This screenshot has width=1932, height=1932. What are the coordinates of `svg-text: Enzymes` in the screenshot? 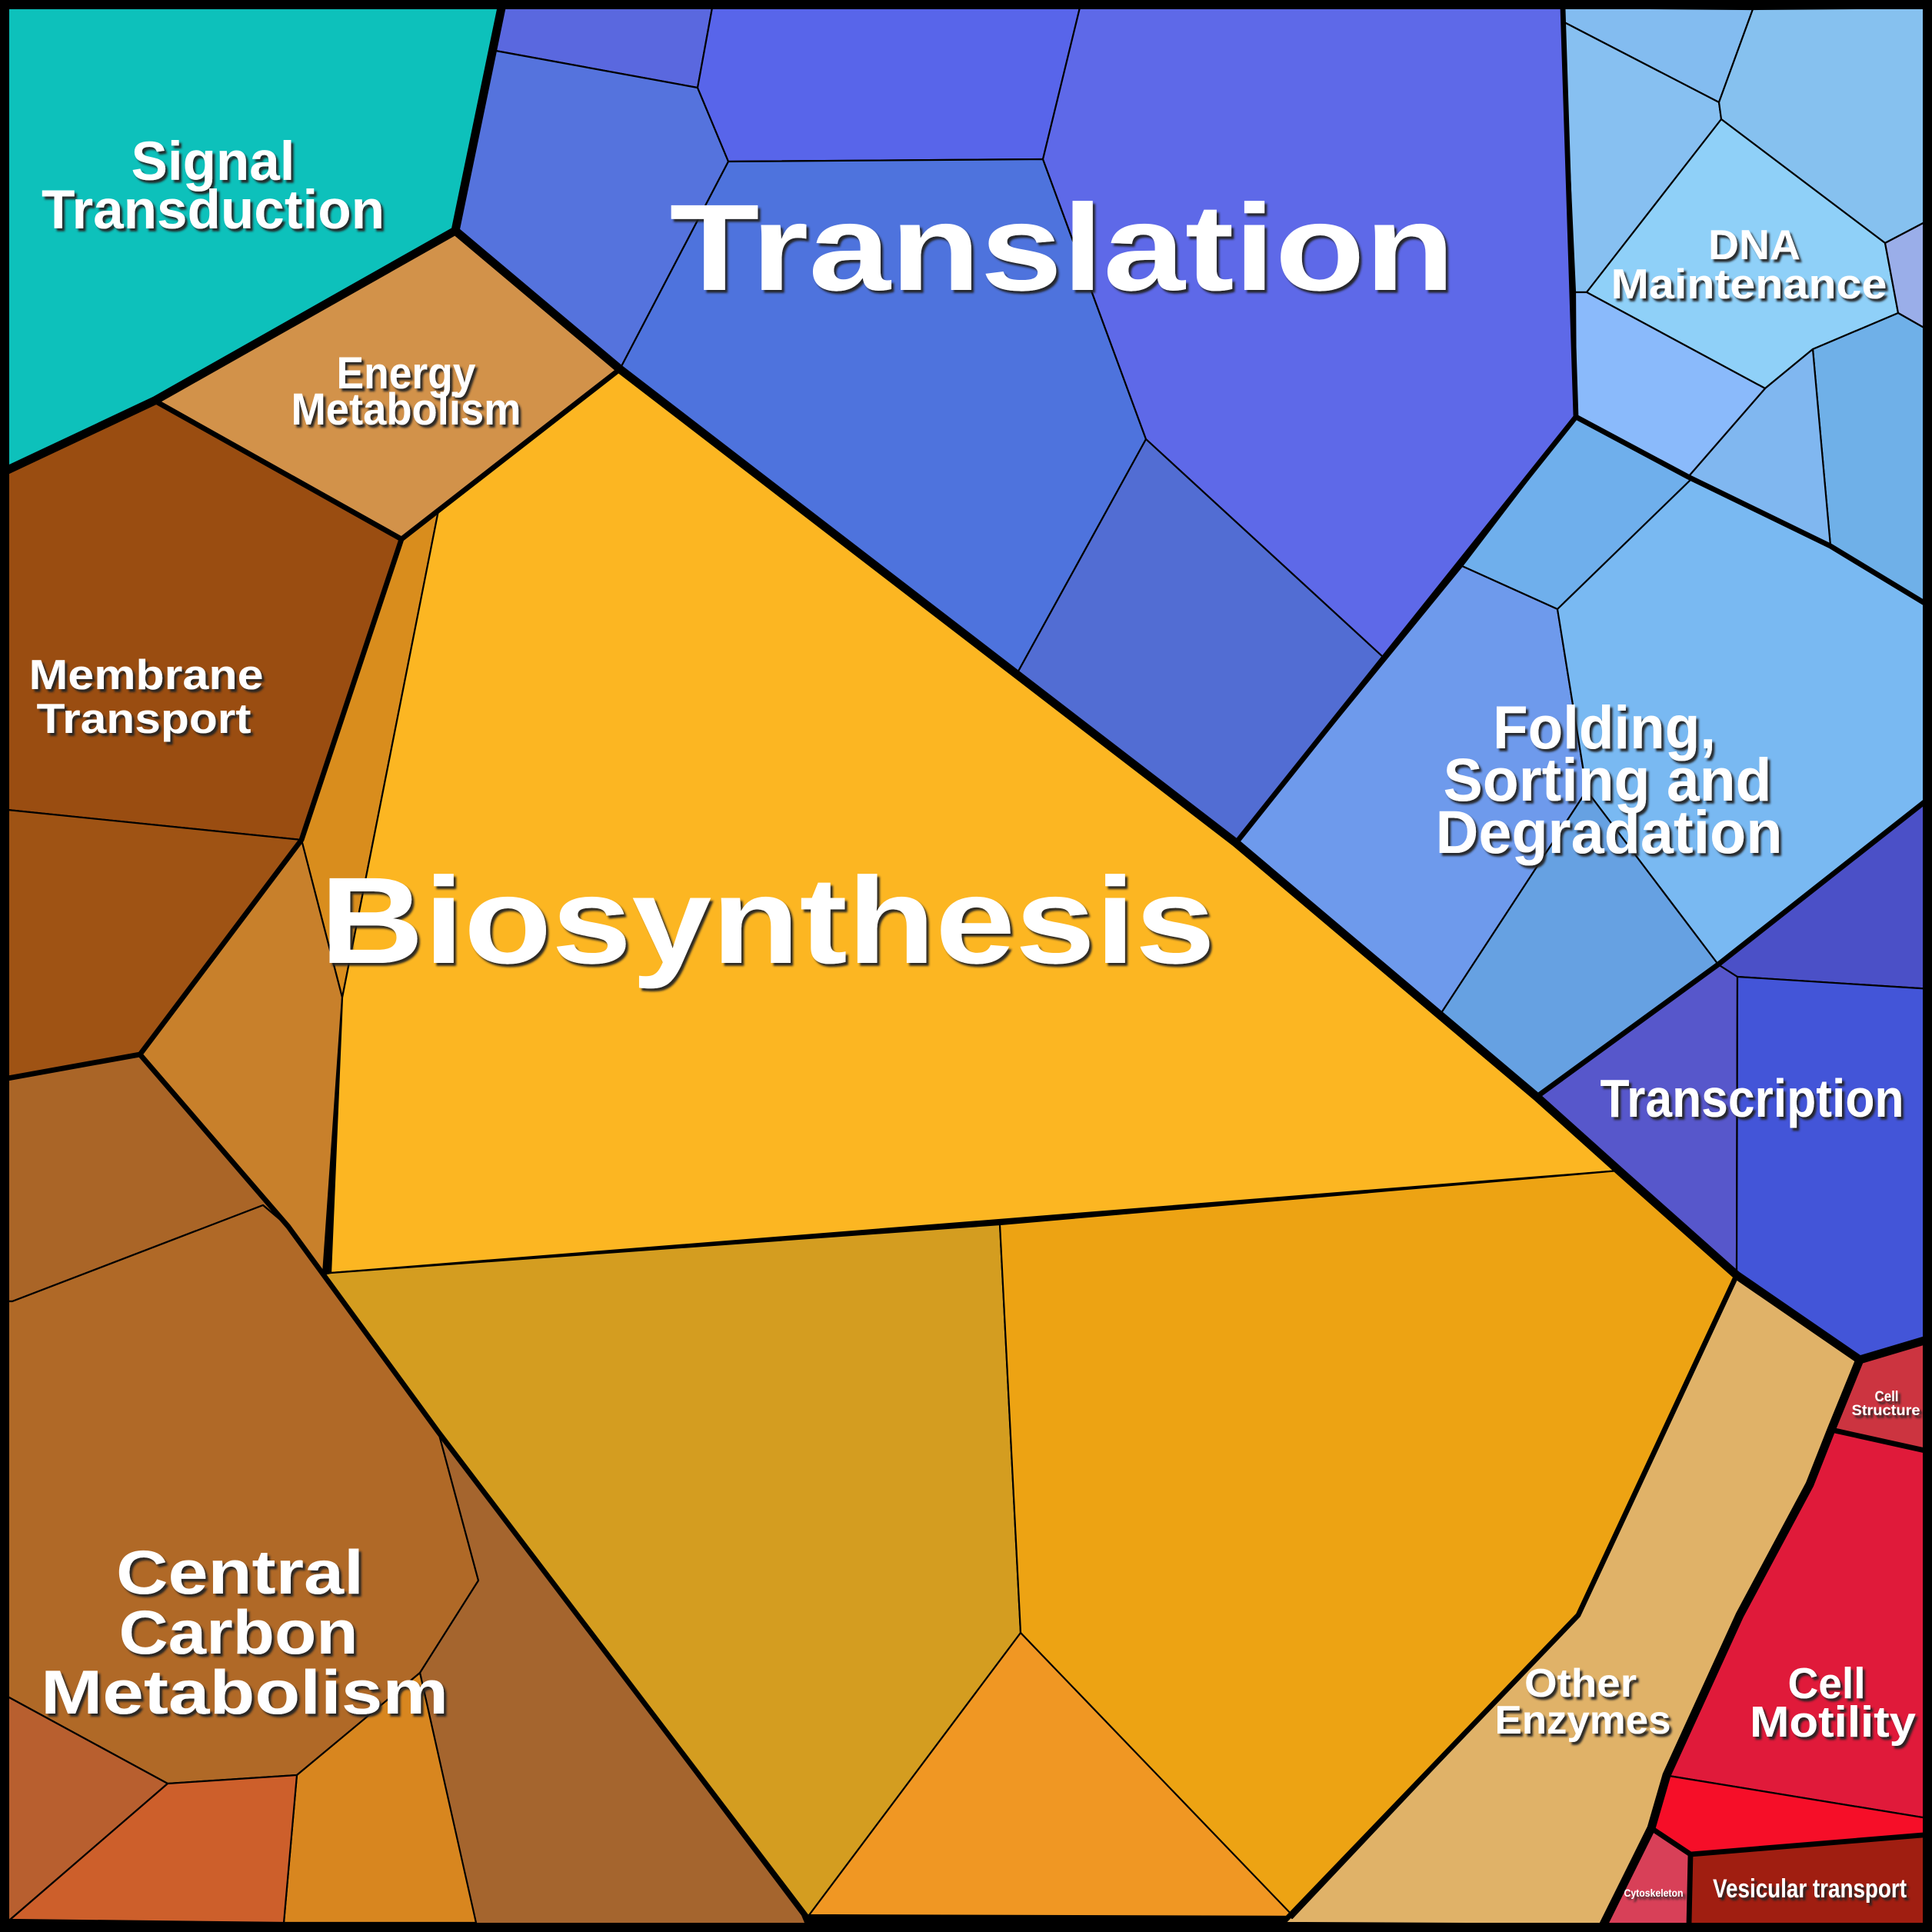 It's located at (1583, 1720).